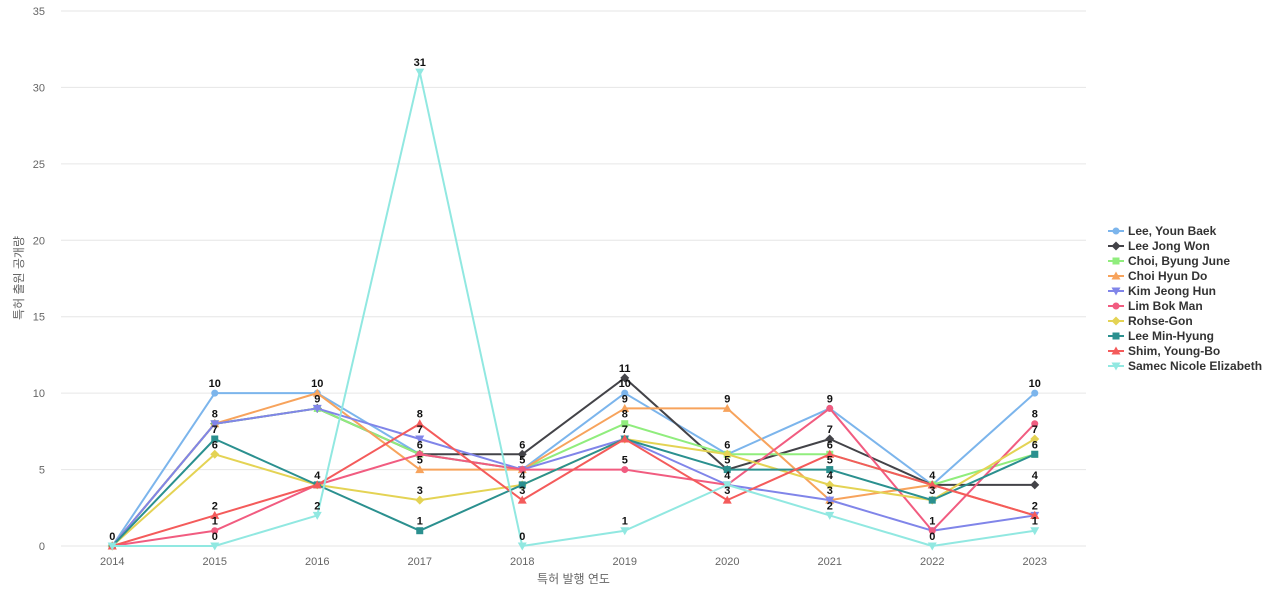 The width and height of the screenshot is (1280, 605). I want to click on legend-label: Shim, Young-Bo, so click(1174, 351).